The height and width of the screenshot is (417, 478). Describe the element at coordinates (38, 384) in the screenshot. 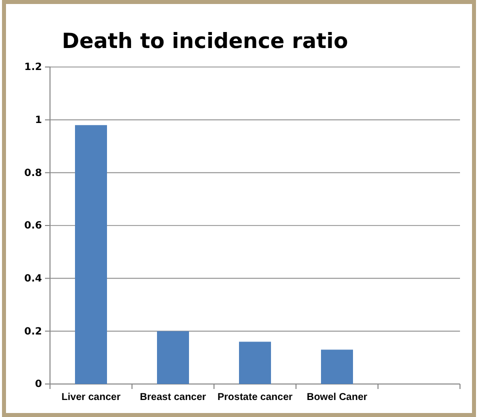

I see `y-tick-label: 0` at that location.